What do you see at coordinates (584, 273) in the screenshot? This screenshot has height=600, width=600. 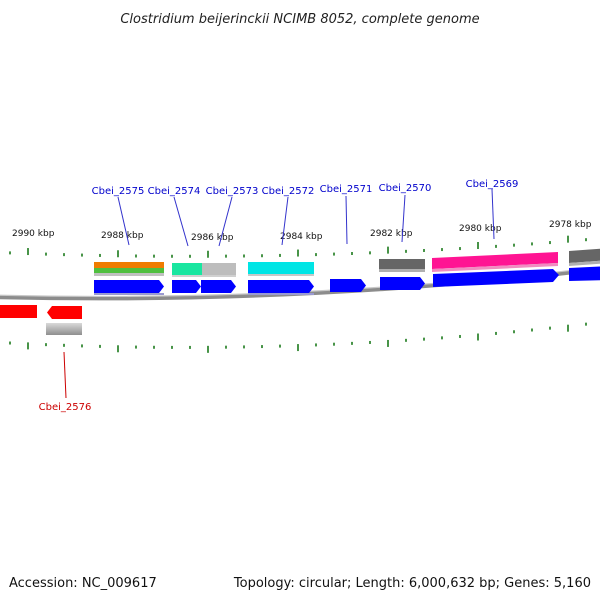 I see `cds-arrow-next` at bounding box center [584, 273].